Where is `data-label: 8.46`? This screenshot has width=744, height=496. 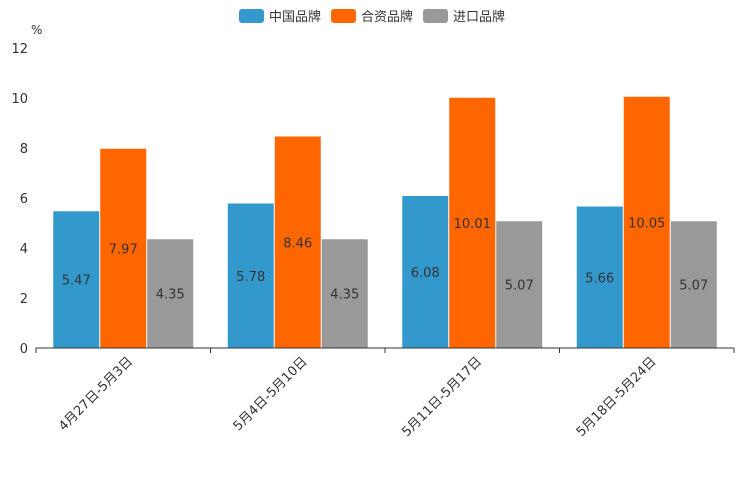 data-label: 8.46 is located at coordinates (297, 243).